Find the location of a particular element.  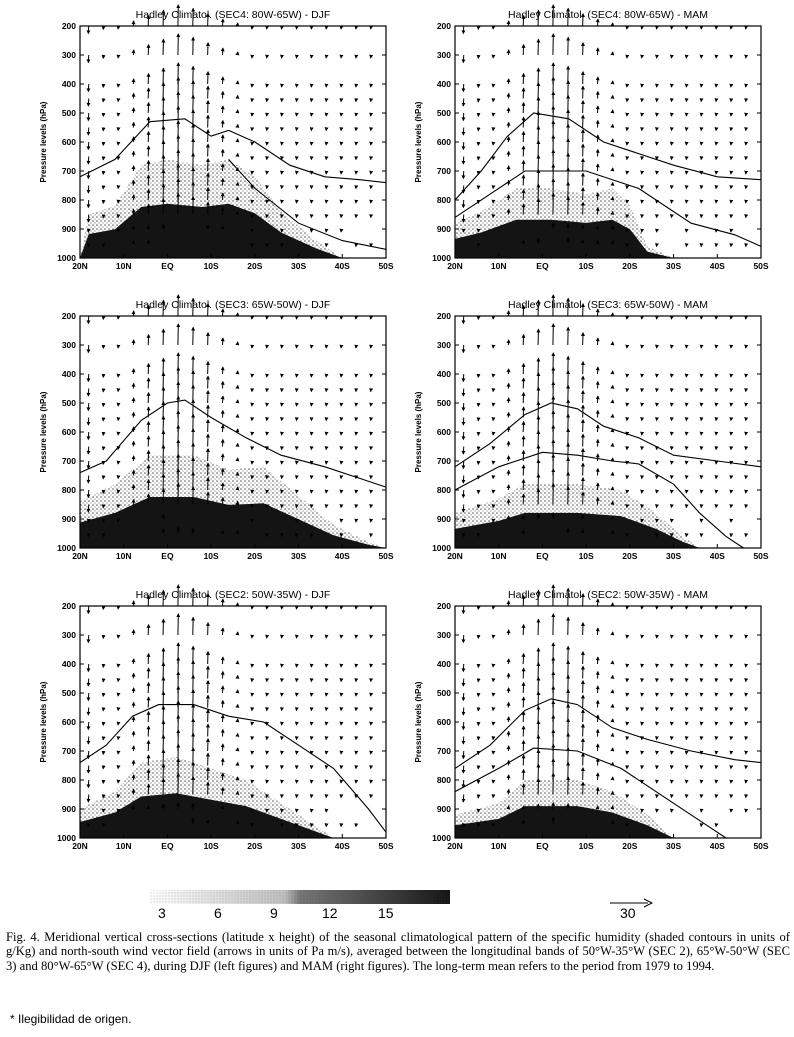

panel-title: Hadley Climatol. (SEC2: 50W-35W) - MAM is located at coordinates (608, 595).